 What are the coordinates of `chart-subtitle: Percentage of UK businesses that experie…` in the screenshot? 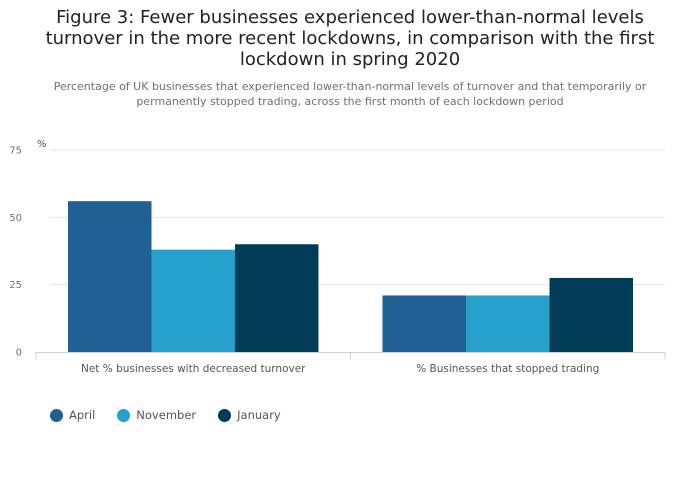 It's located at (350, 94).